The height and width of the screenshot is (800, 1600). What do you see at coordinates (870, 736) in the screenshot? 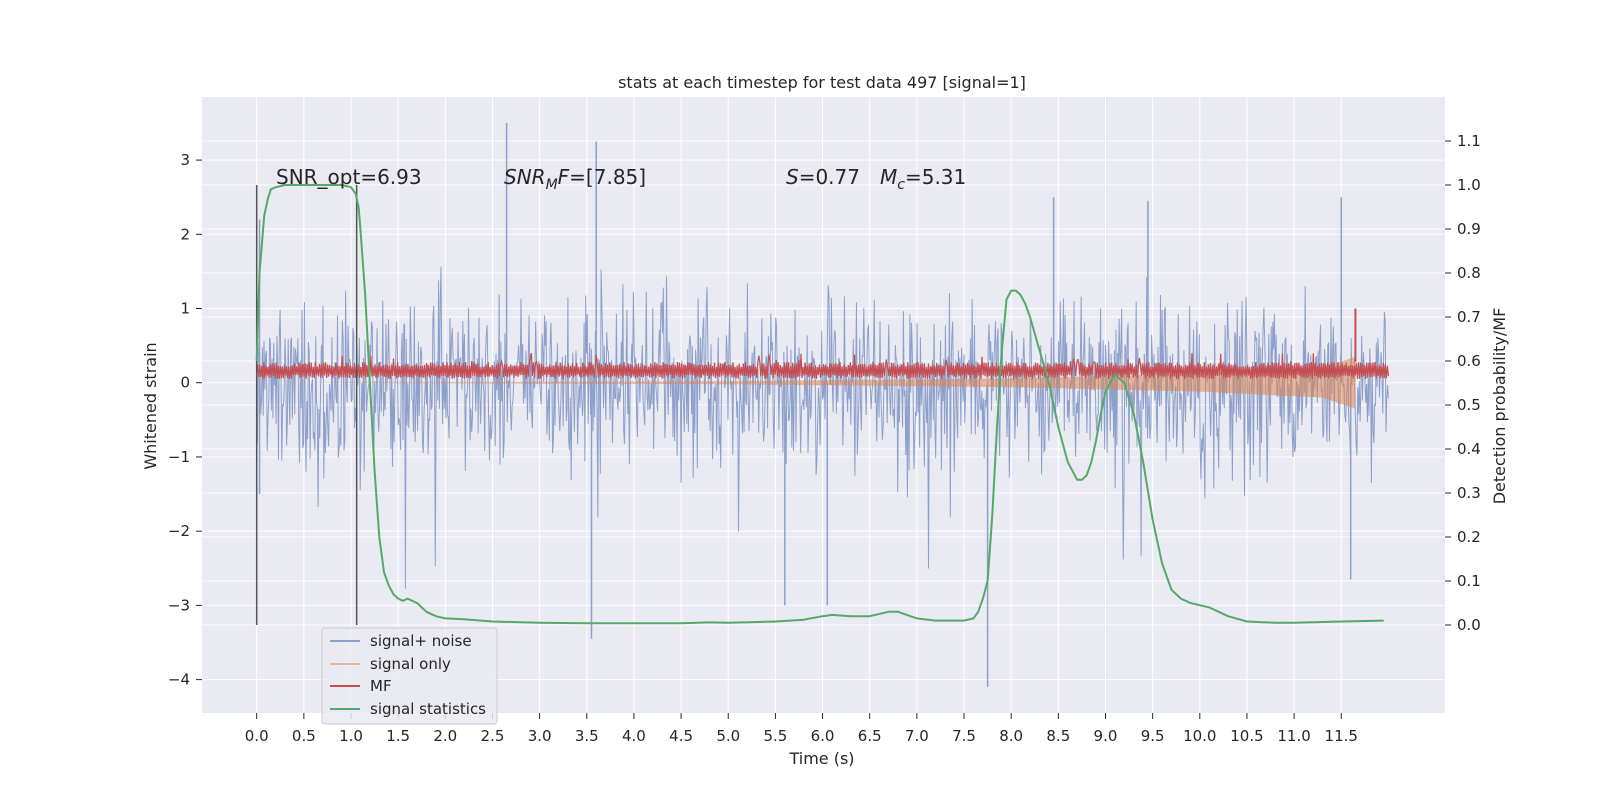
I see `x-tick-label: 6.5` at bounding box center [870, 736].